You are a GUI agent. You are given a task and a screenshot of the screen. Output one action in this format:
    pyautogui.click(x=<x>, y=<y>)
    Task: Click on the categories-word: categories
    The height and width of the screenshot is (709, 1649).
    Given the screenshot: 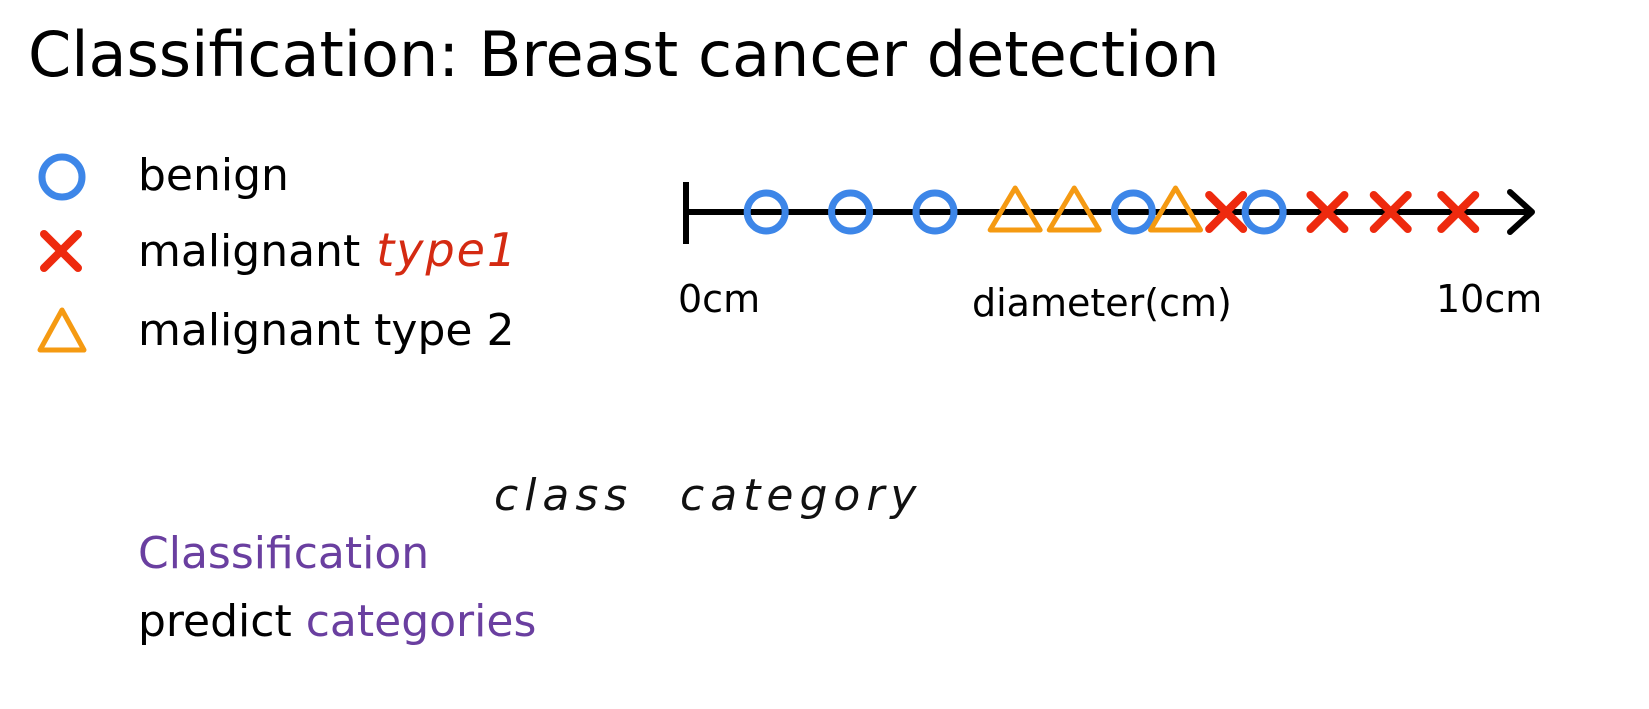 What is the action you would take?
    pyautogui.click(x=421, y=621)
    